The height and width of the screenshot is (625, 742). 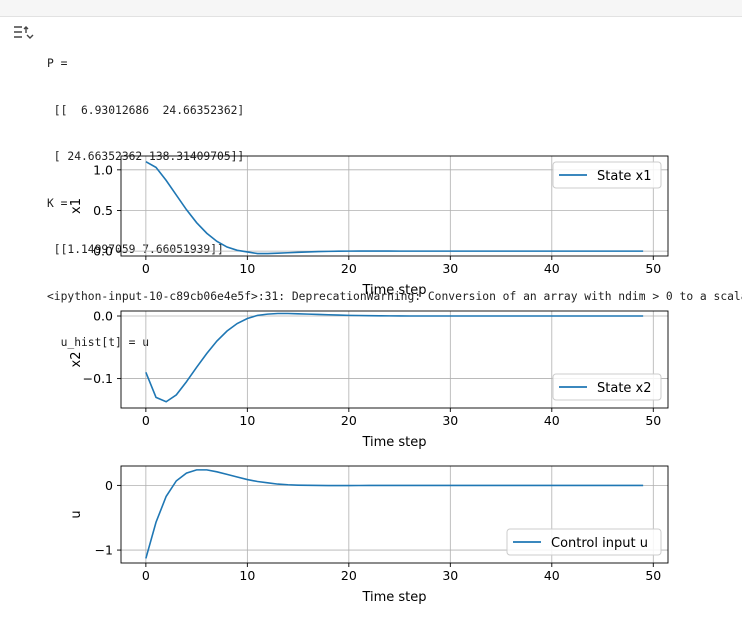 I want to click on legend-label: State x1, so click(x=624, y=176).